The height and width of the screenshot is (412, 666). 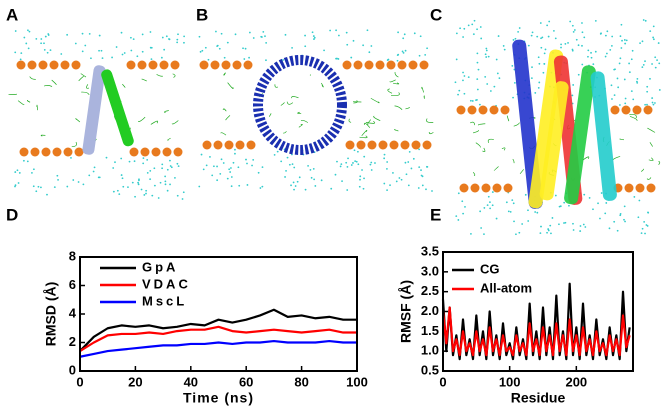 I want to click on legend-label: CG, so click(x=490, y=268).